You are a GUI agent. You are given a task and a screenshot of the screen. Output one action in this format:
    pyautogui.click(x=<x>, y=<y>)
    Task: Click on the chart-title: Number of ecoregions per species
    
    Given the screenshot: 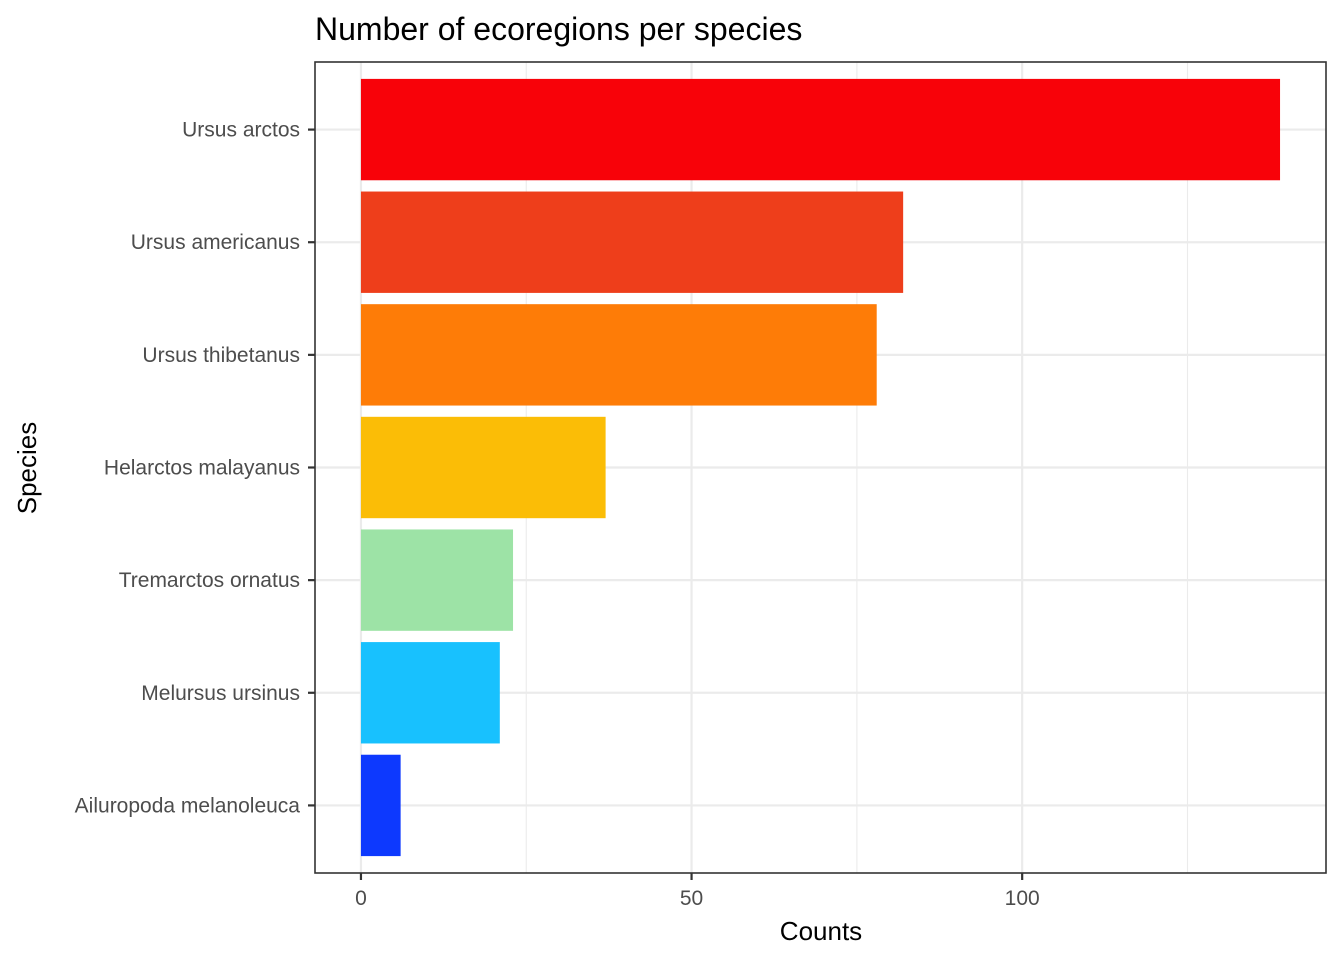 What is the action you would take?
    pyautogui.click(x=558, y=29)
    